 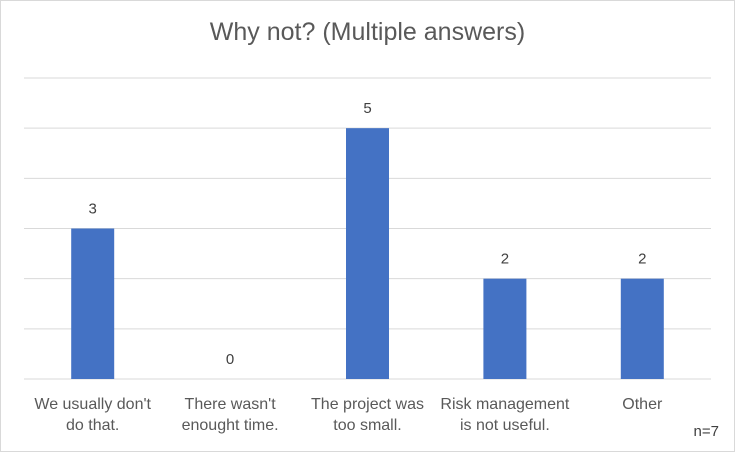 What do you see at coordinates (230, 359) in the screenshot?
I see `data-label: 0` at bounding box center [230, 359].